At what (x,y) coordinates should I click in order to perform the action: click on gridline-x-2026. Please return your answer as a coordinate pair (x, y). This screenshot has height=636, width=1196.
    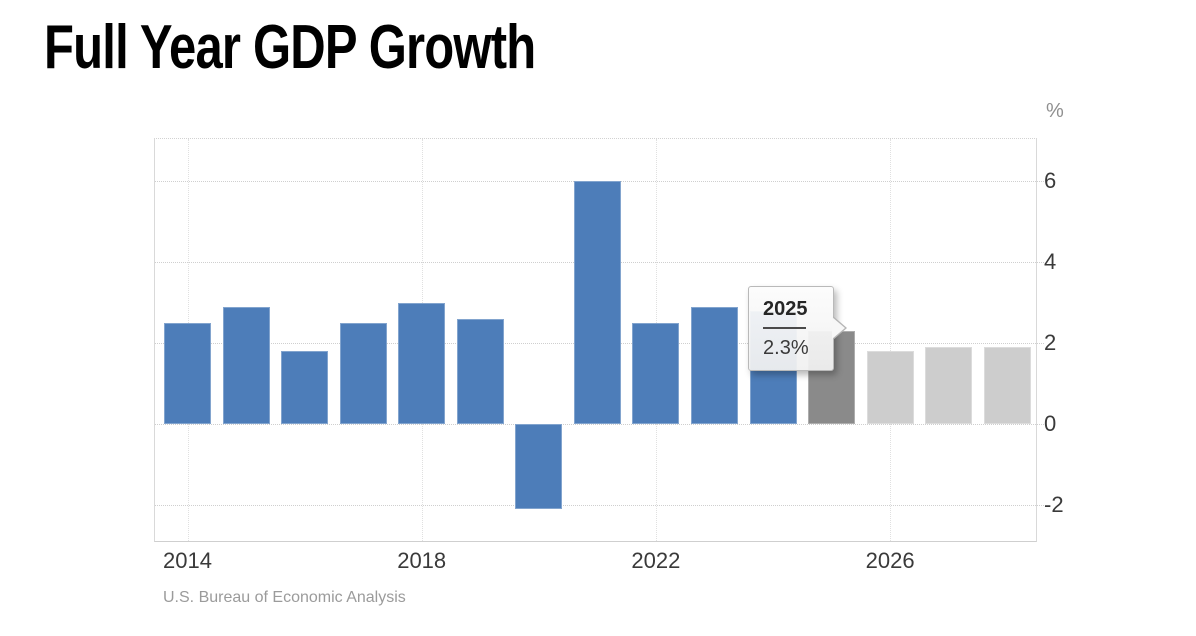
    Looking at the image, I should click on (891, 340).